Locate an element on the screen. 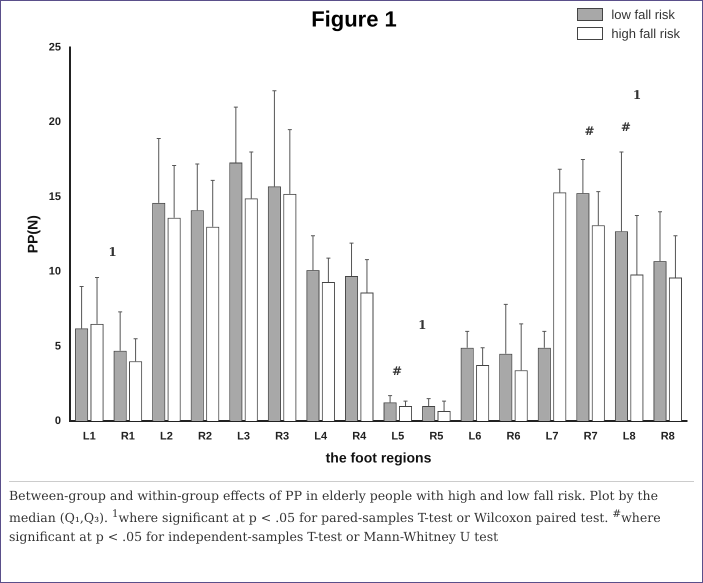 The image size is (703, 583). x-tick-label: L8 is located at coordinates (629, 436).